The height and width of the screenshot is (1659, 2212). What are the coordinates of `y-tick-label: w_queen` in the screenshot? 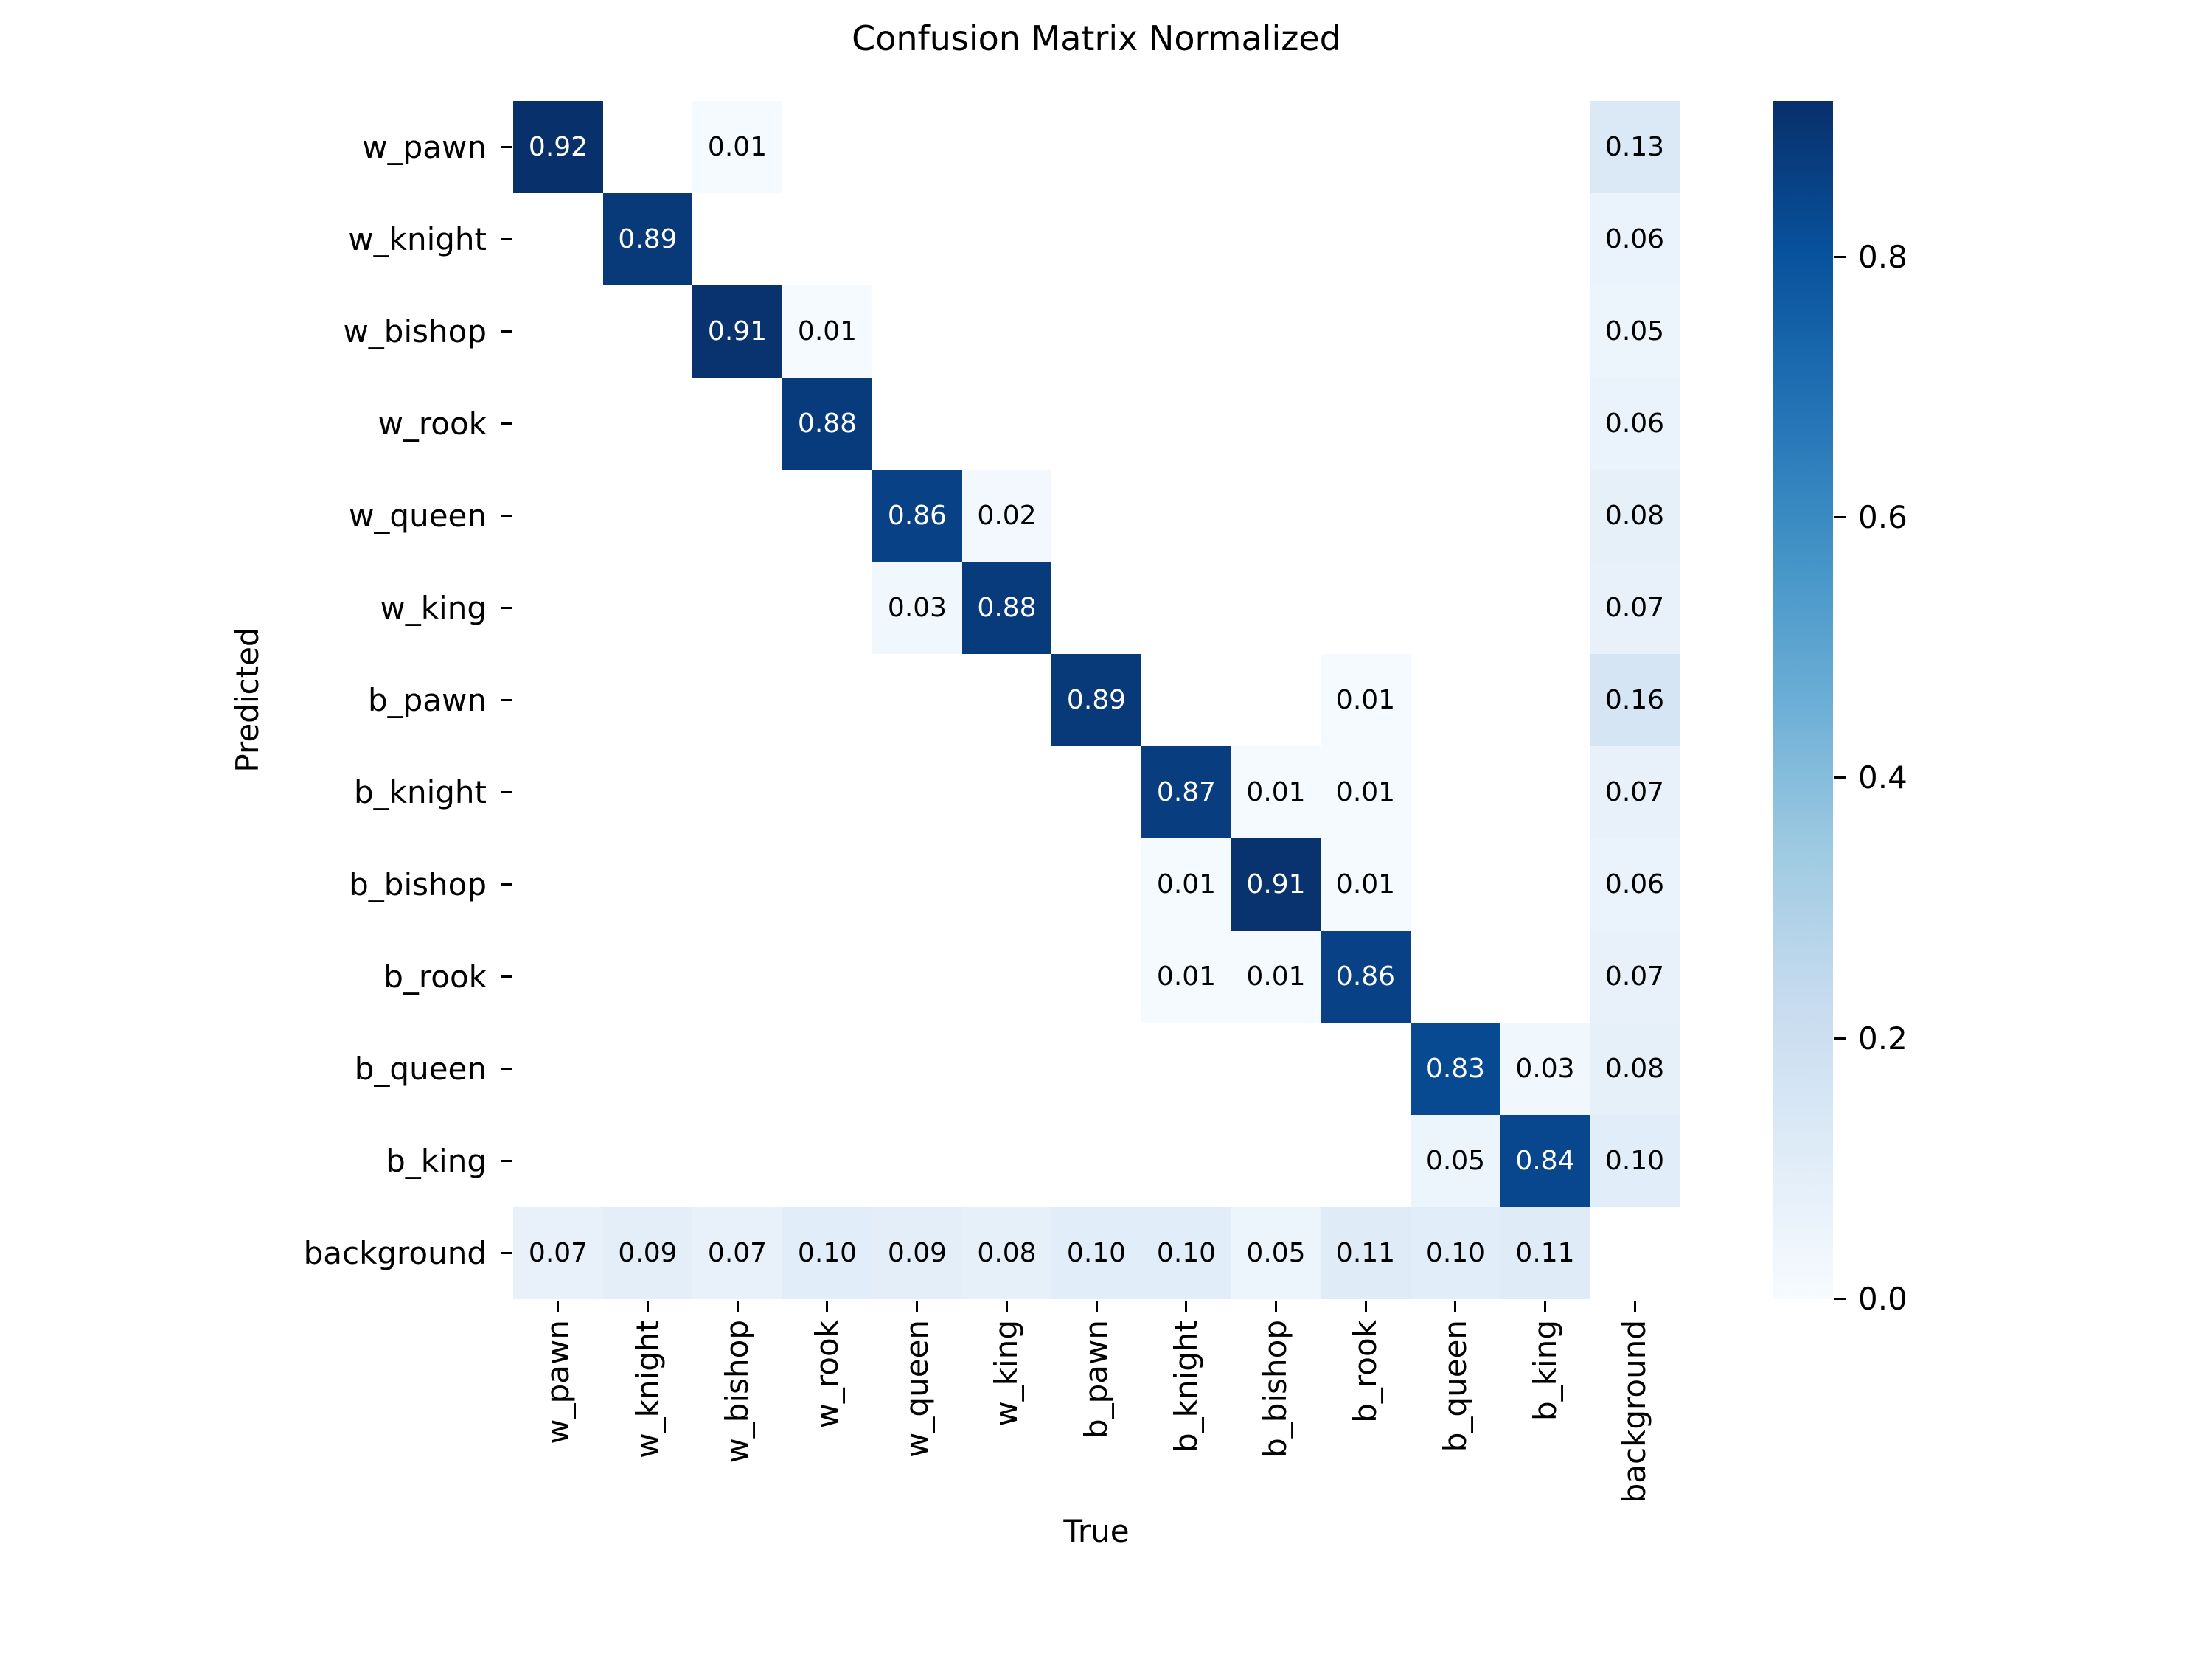 It's located at (418, 516).